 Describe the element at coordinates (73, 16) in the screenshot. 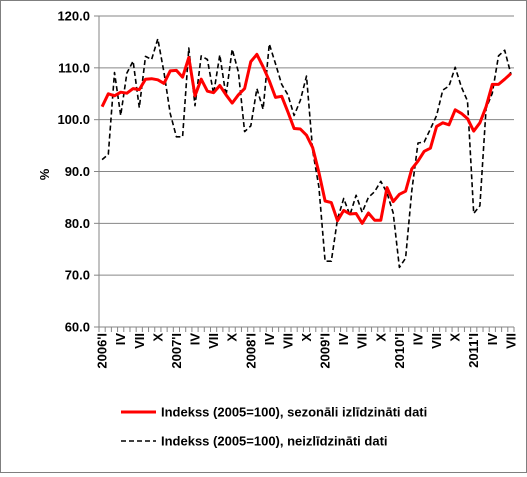

I see `y-tick-label: 120.0` at that location.